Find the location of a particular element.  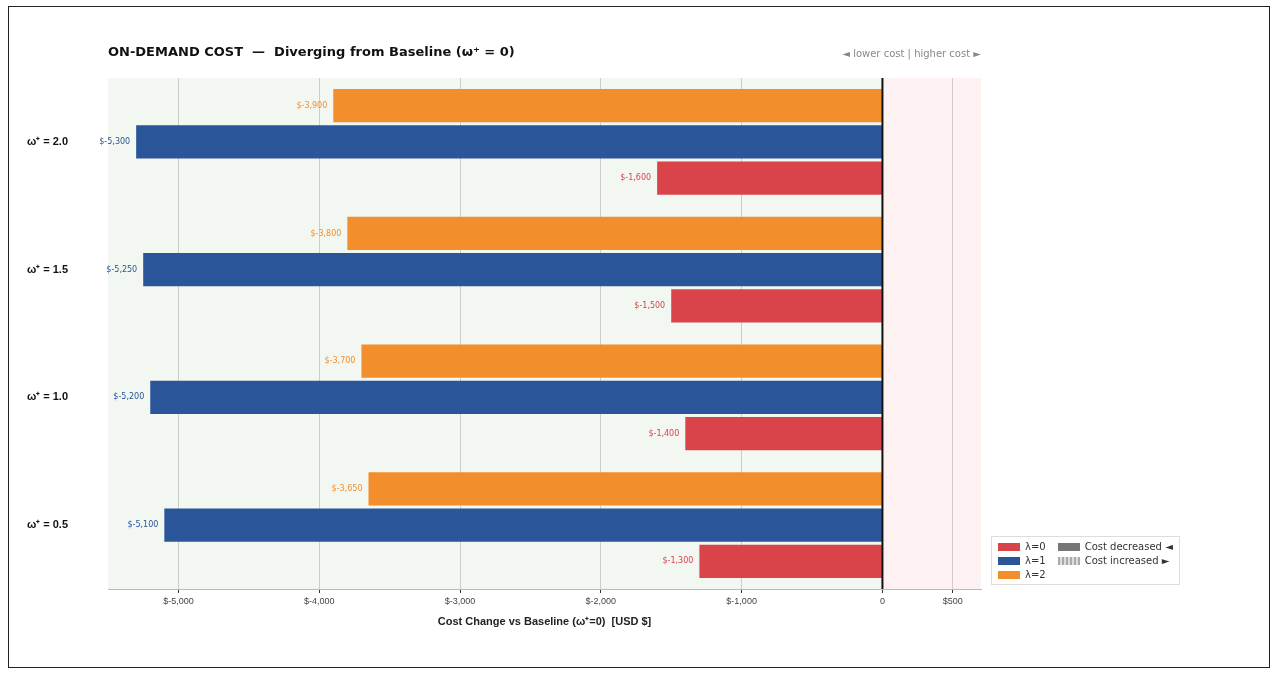

text: Cost increased ► is located at coordinates (1127, 560).